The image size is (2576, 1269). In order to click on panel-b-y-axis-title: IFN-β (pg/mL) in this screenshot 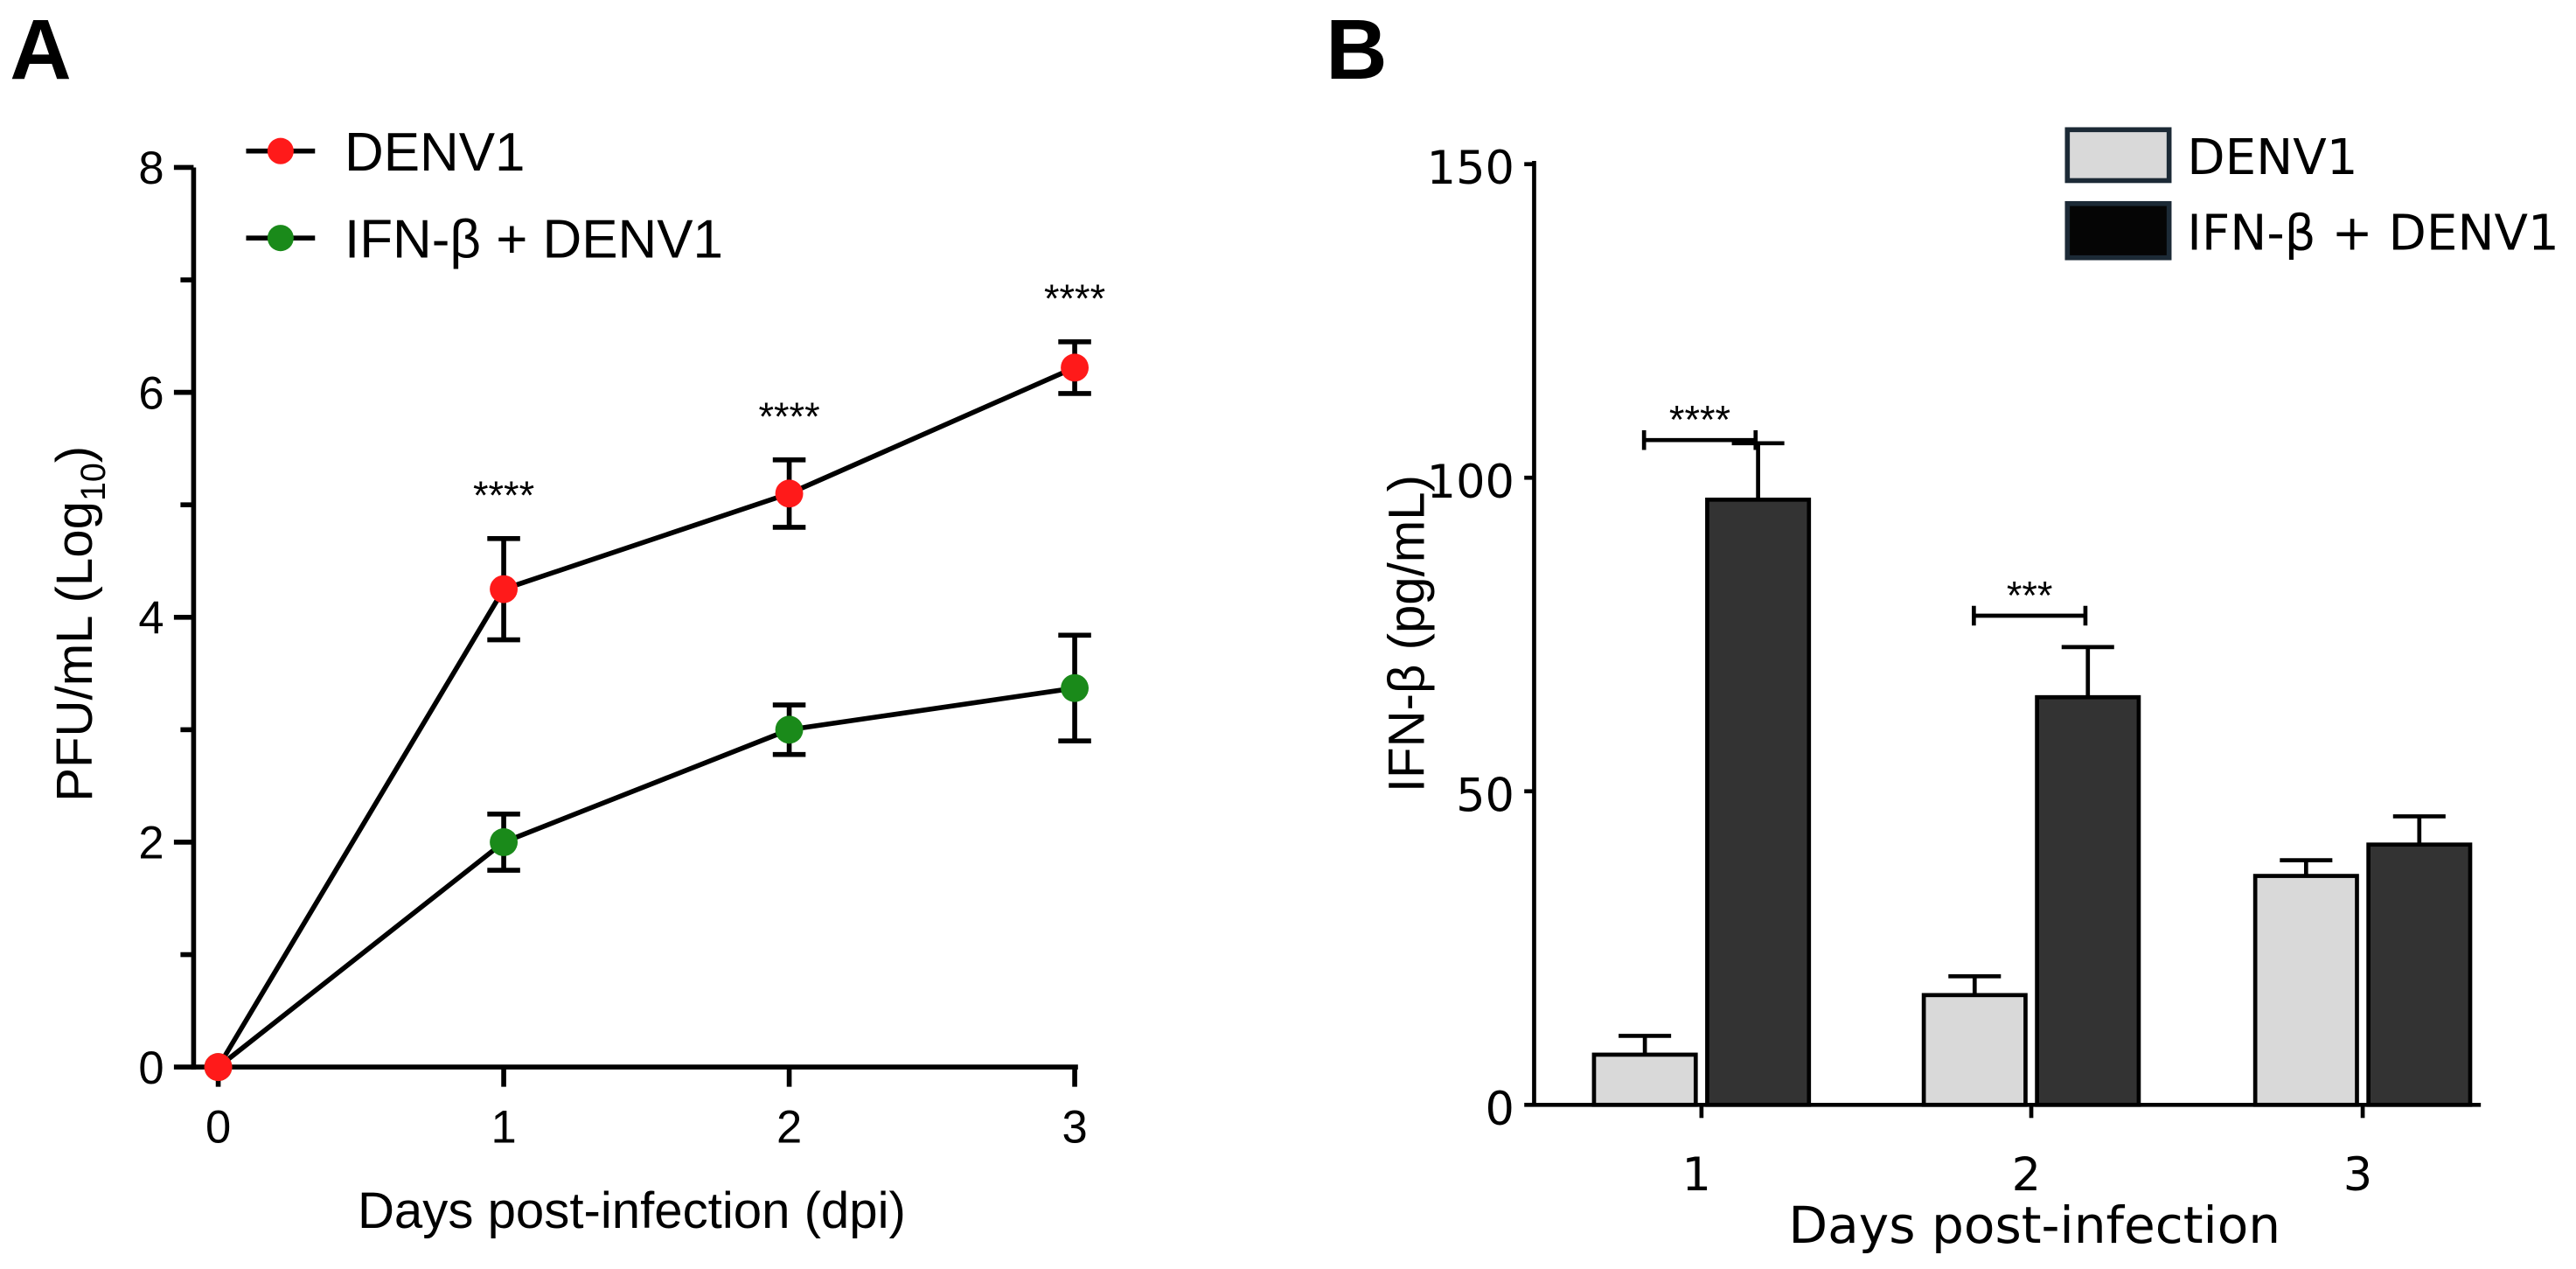, I will do `click(1407, 633)`.